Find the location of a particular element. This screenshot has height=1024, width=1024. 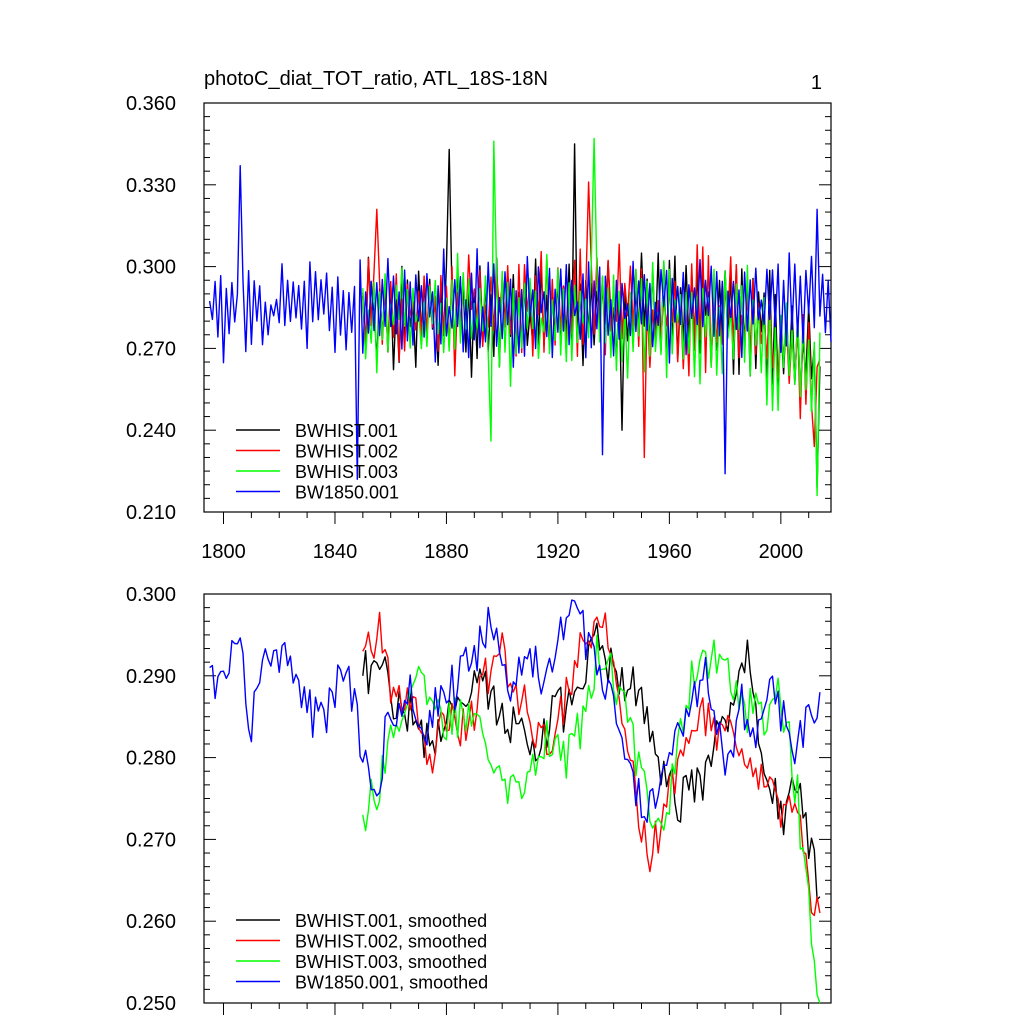

y-tick-label: 0.280 is located at coordinates (151, 759).